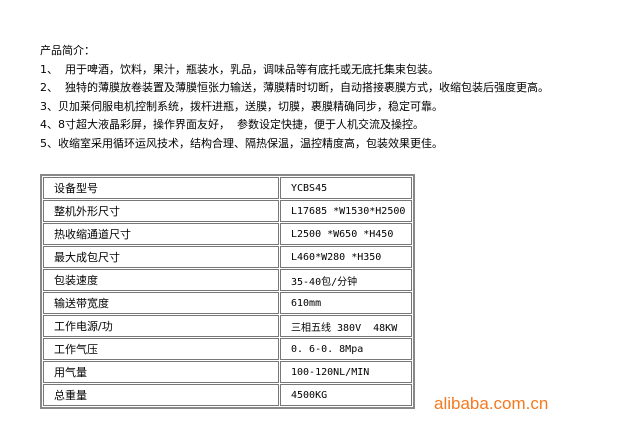  I want to click on table-row: 最大成包尺寸 L460*W280 *H350, so click(227, 257).